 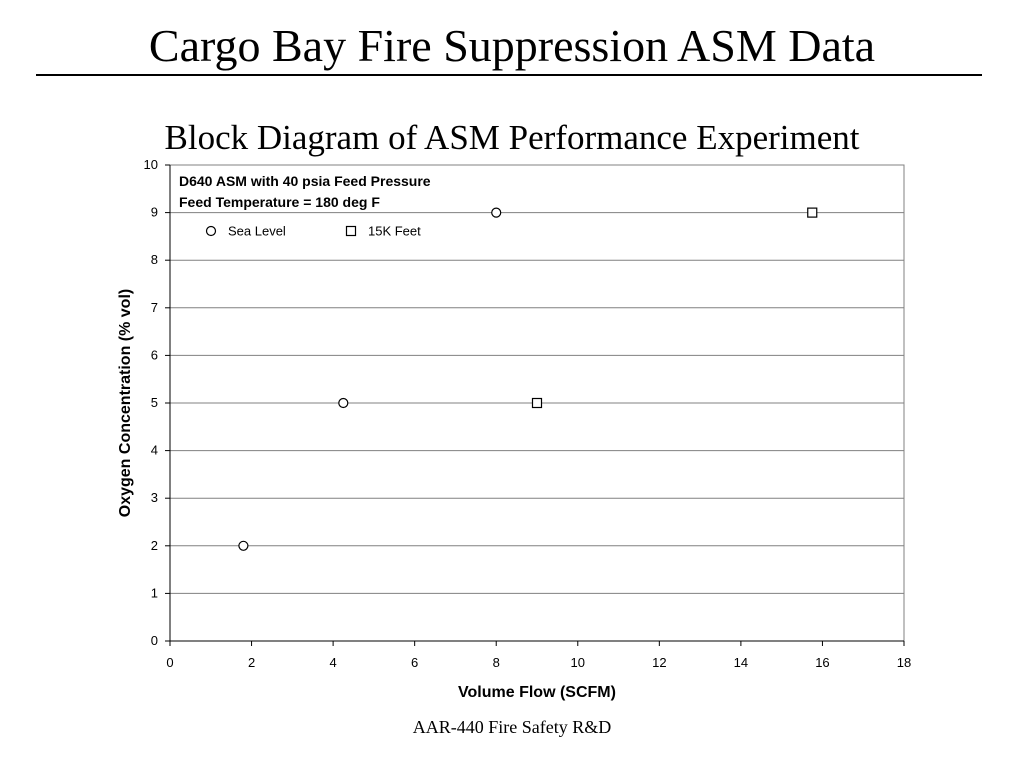 What do you see at coordinates (496, 662) in the screenshot?
I see `x-tick-label: 8` at bounding box center [496, 662].